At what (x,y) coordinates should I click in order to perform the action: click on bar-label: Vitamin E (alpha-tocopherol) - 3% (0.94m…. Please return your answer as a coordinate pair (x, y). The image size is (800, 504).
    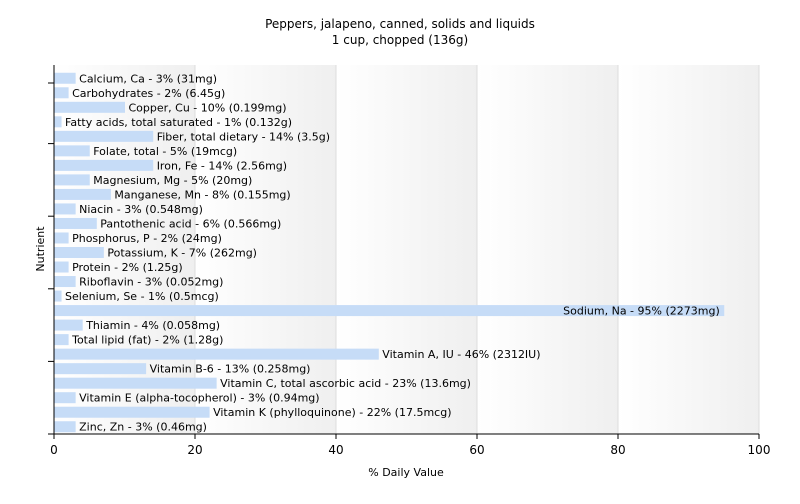
    Looking at the image, I should click on (199, 398).